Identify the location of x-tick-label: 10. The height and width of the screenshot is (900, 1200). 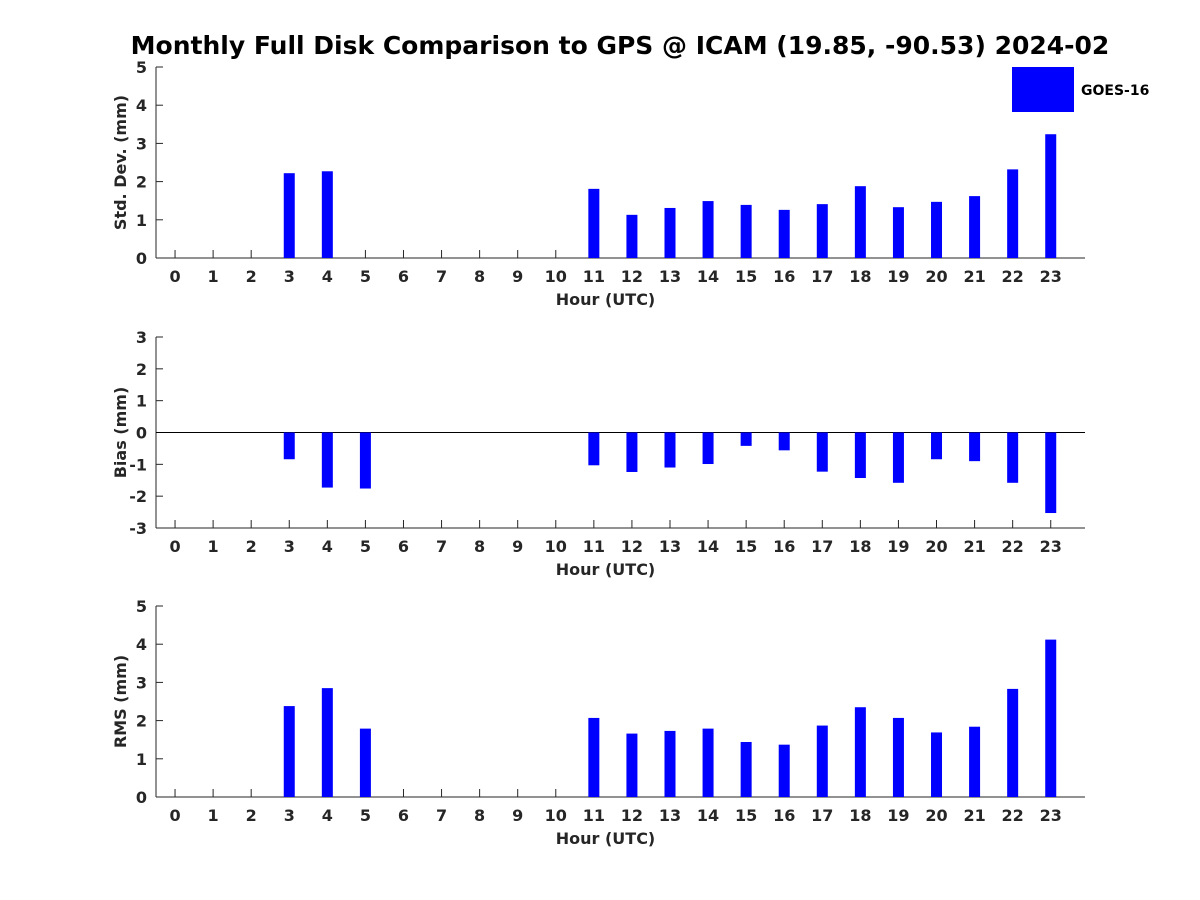
(556, 546).